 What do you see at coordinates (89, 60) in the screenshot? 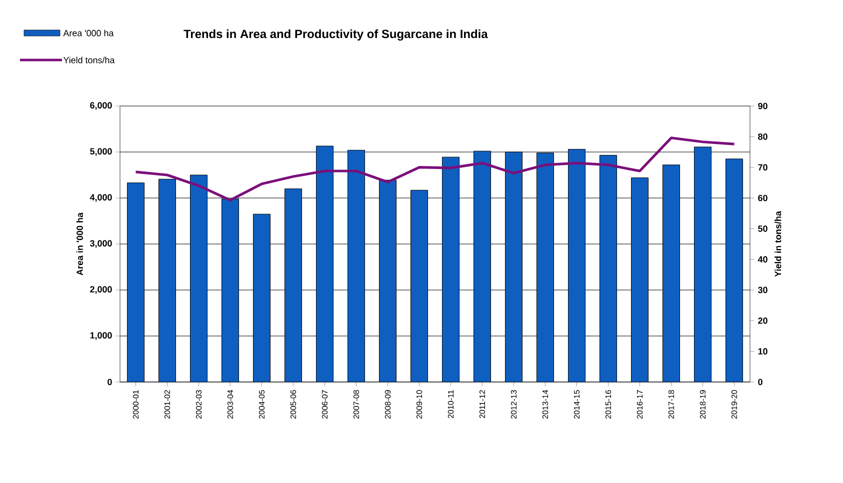
I see `legend-label: Yield tons/ha` at bounding box center [89, 60].